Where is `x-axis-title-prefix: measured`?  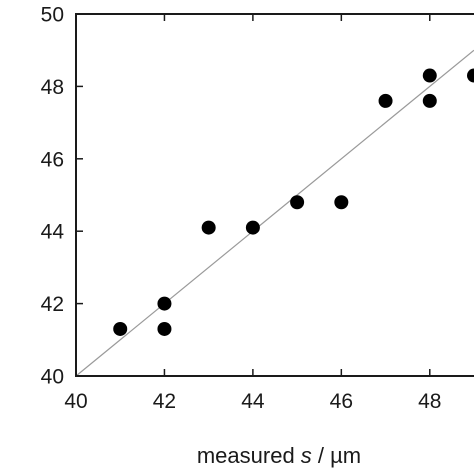
x-axis-title-prefix: measured is located at coordinates (249, 455).